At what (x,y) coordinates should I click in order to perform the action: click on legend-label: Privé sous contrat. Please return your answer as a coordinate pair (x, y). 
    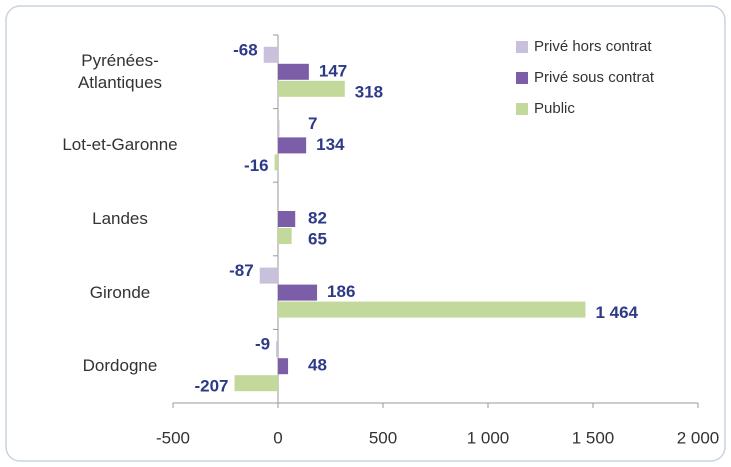
    Looking at the image, I should click on (594, 77).